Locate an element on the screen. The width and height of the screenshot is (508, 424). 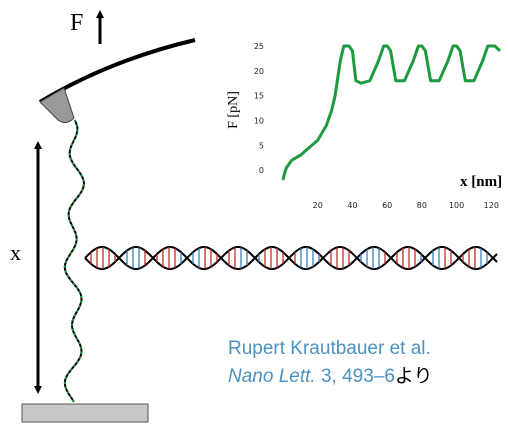
x-tick-label: 20 is located at coordinates (318, 205).